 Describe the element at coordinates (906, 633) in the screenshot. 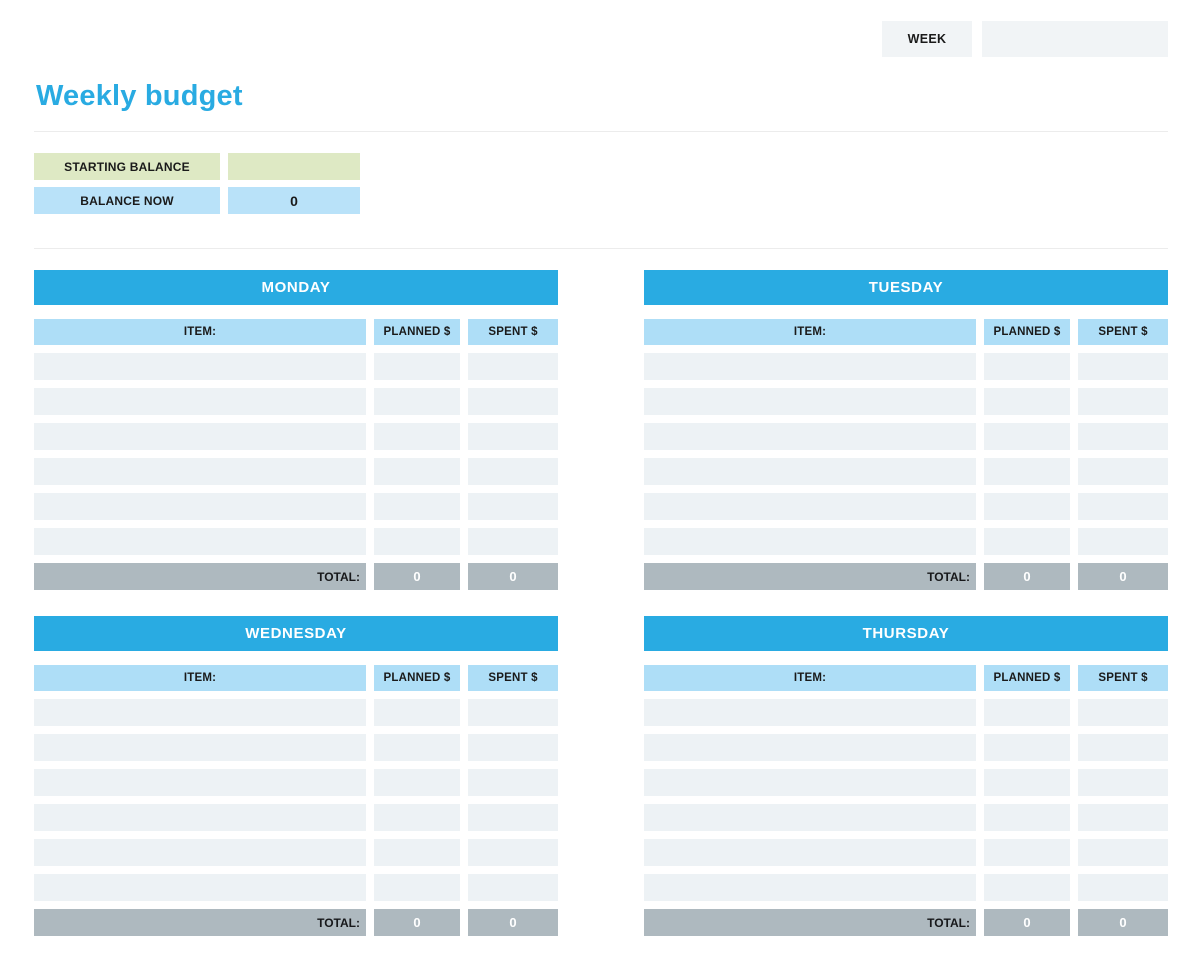

I see `day-header: THURSDAY` at that location.